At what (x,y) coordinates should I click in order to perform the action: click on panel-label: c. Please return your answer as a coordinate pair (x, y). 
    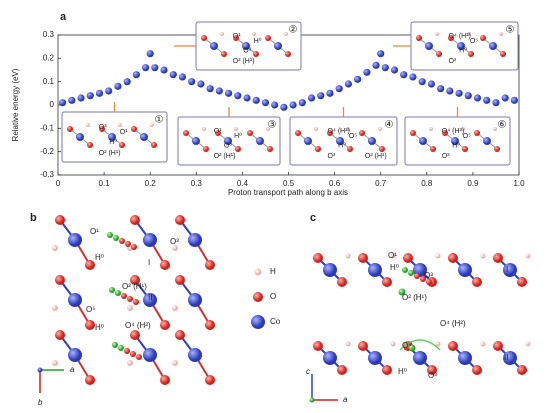
    Looking at the image, I should click on (313, 218).